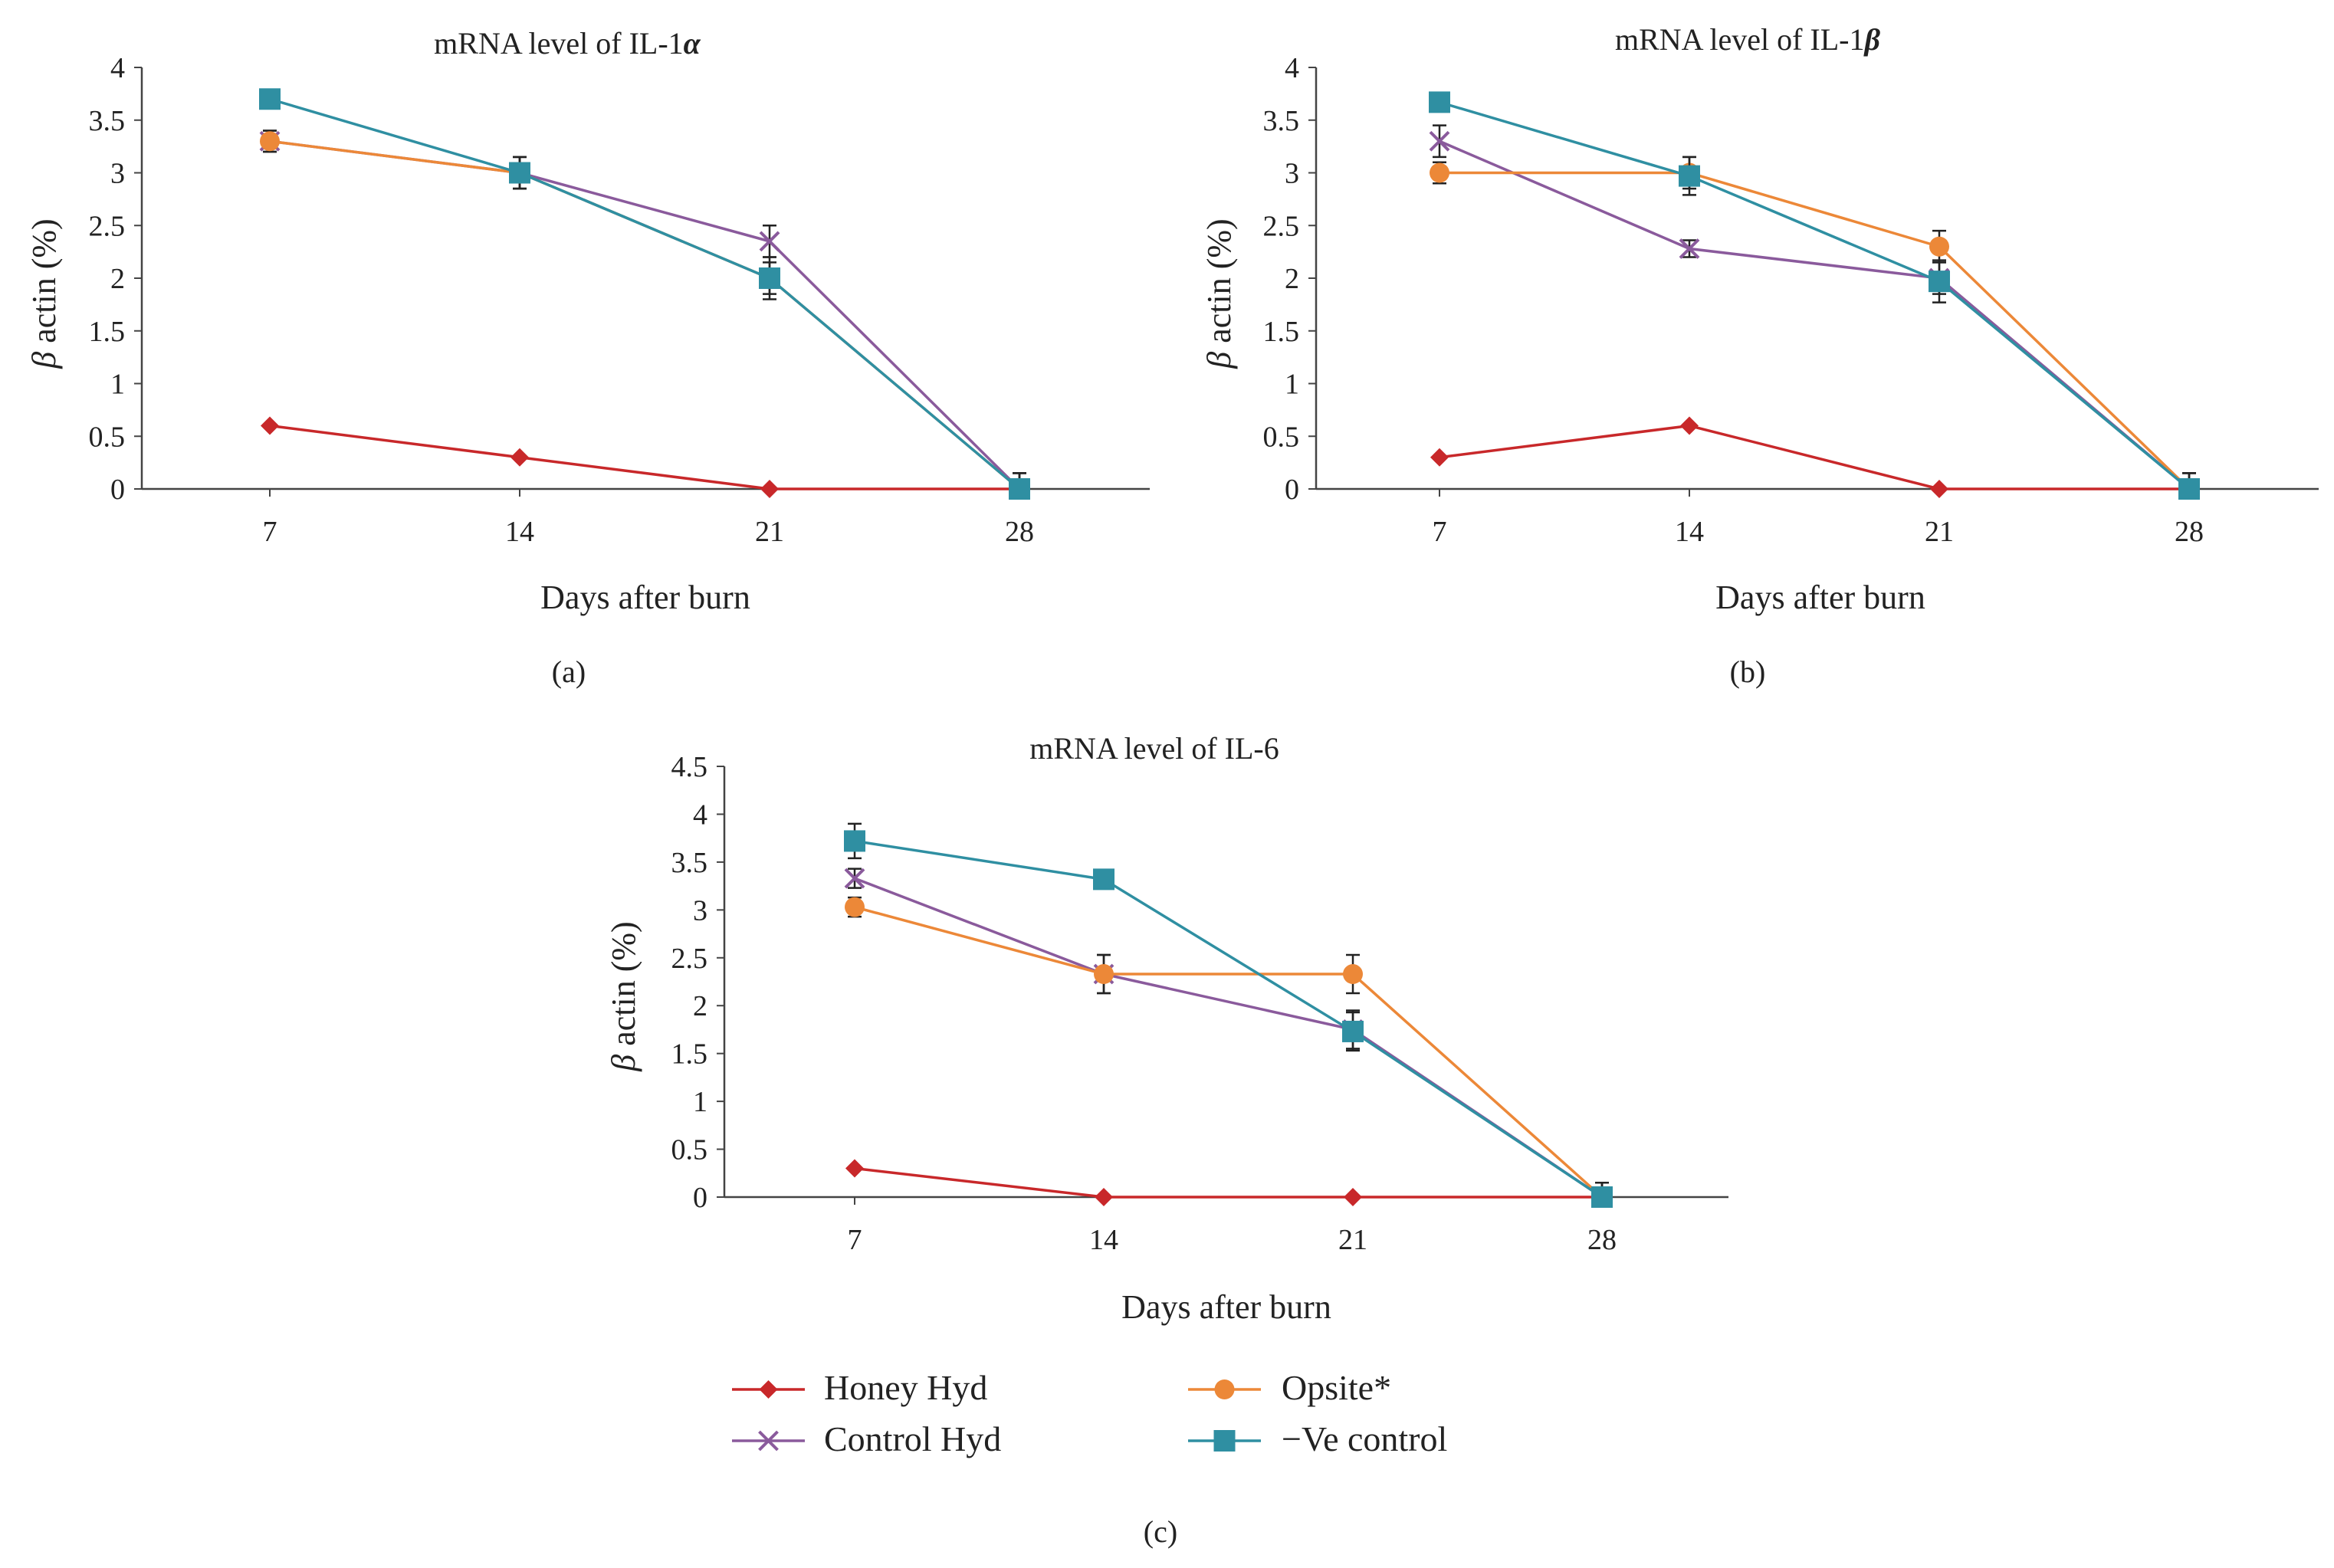  I want to click on y-tick-label-b-0: 0, so click(1292, 490).